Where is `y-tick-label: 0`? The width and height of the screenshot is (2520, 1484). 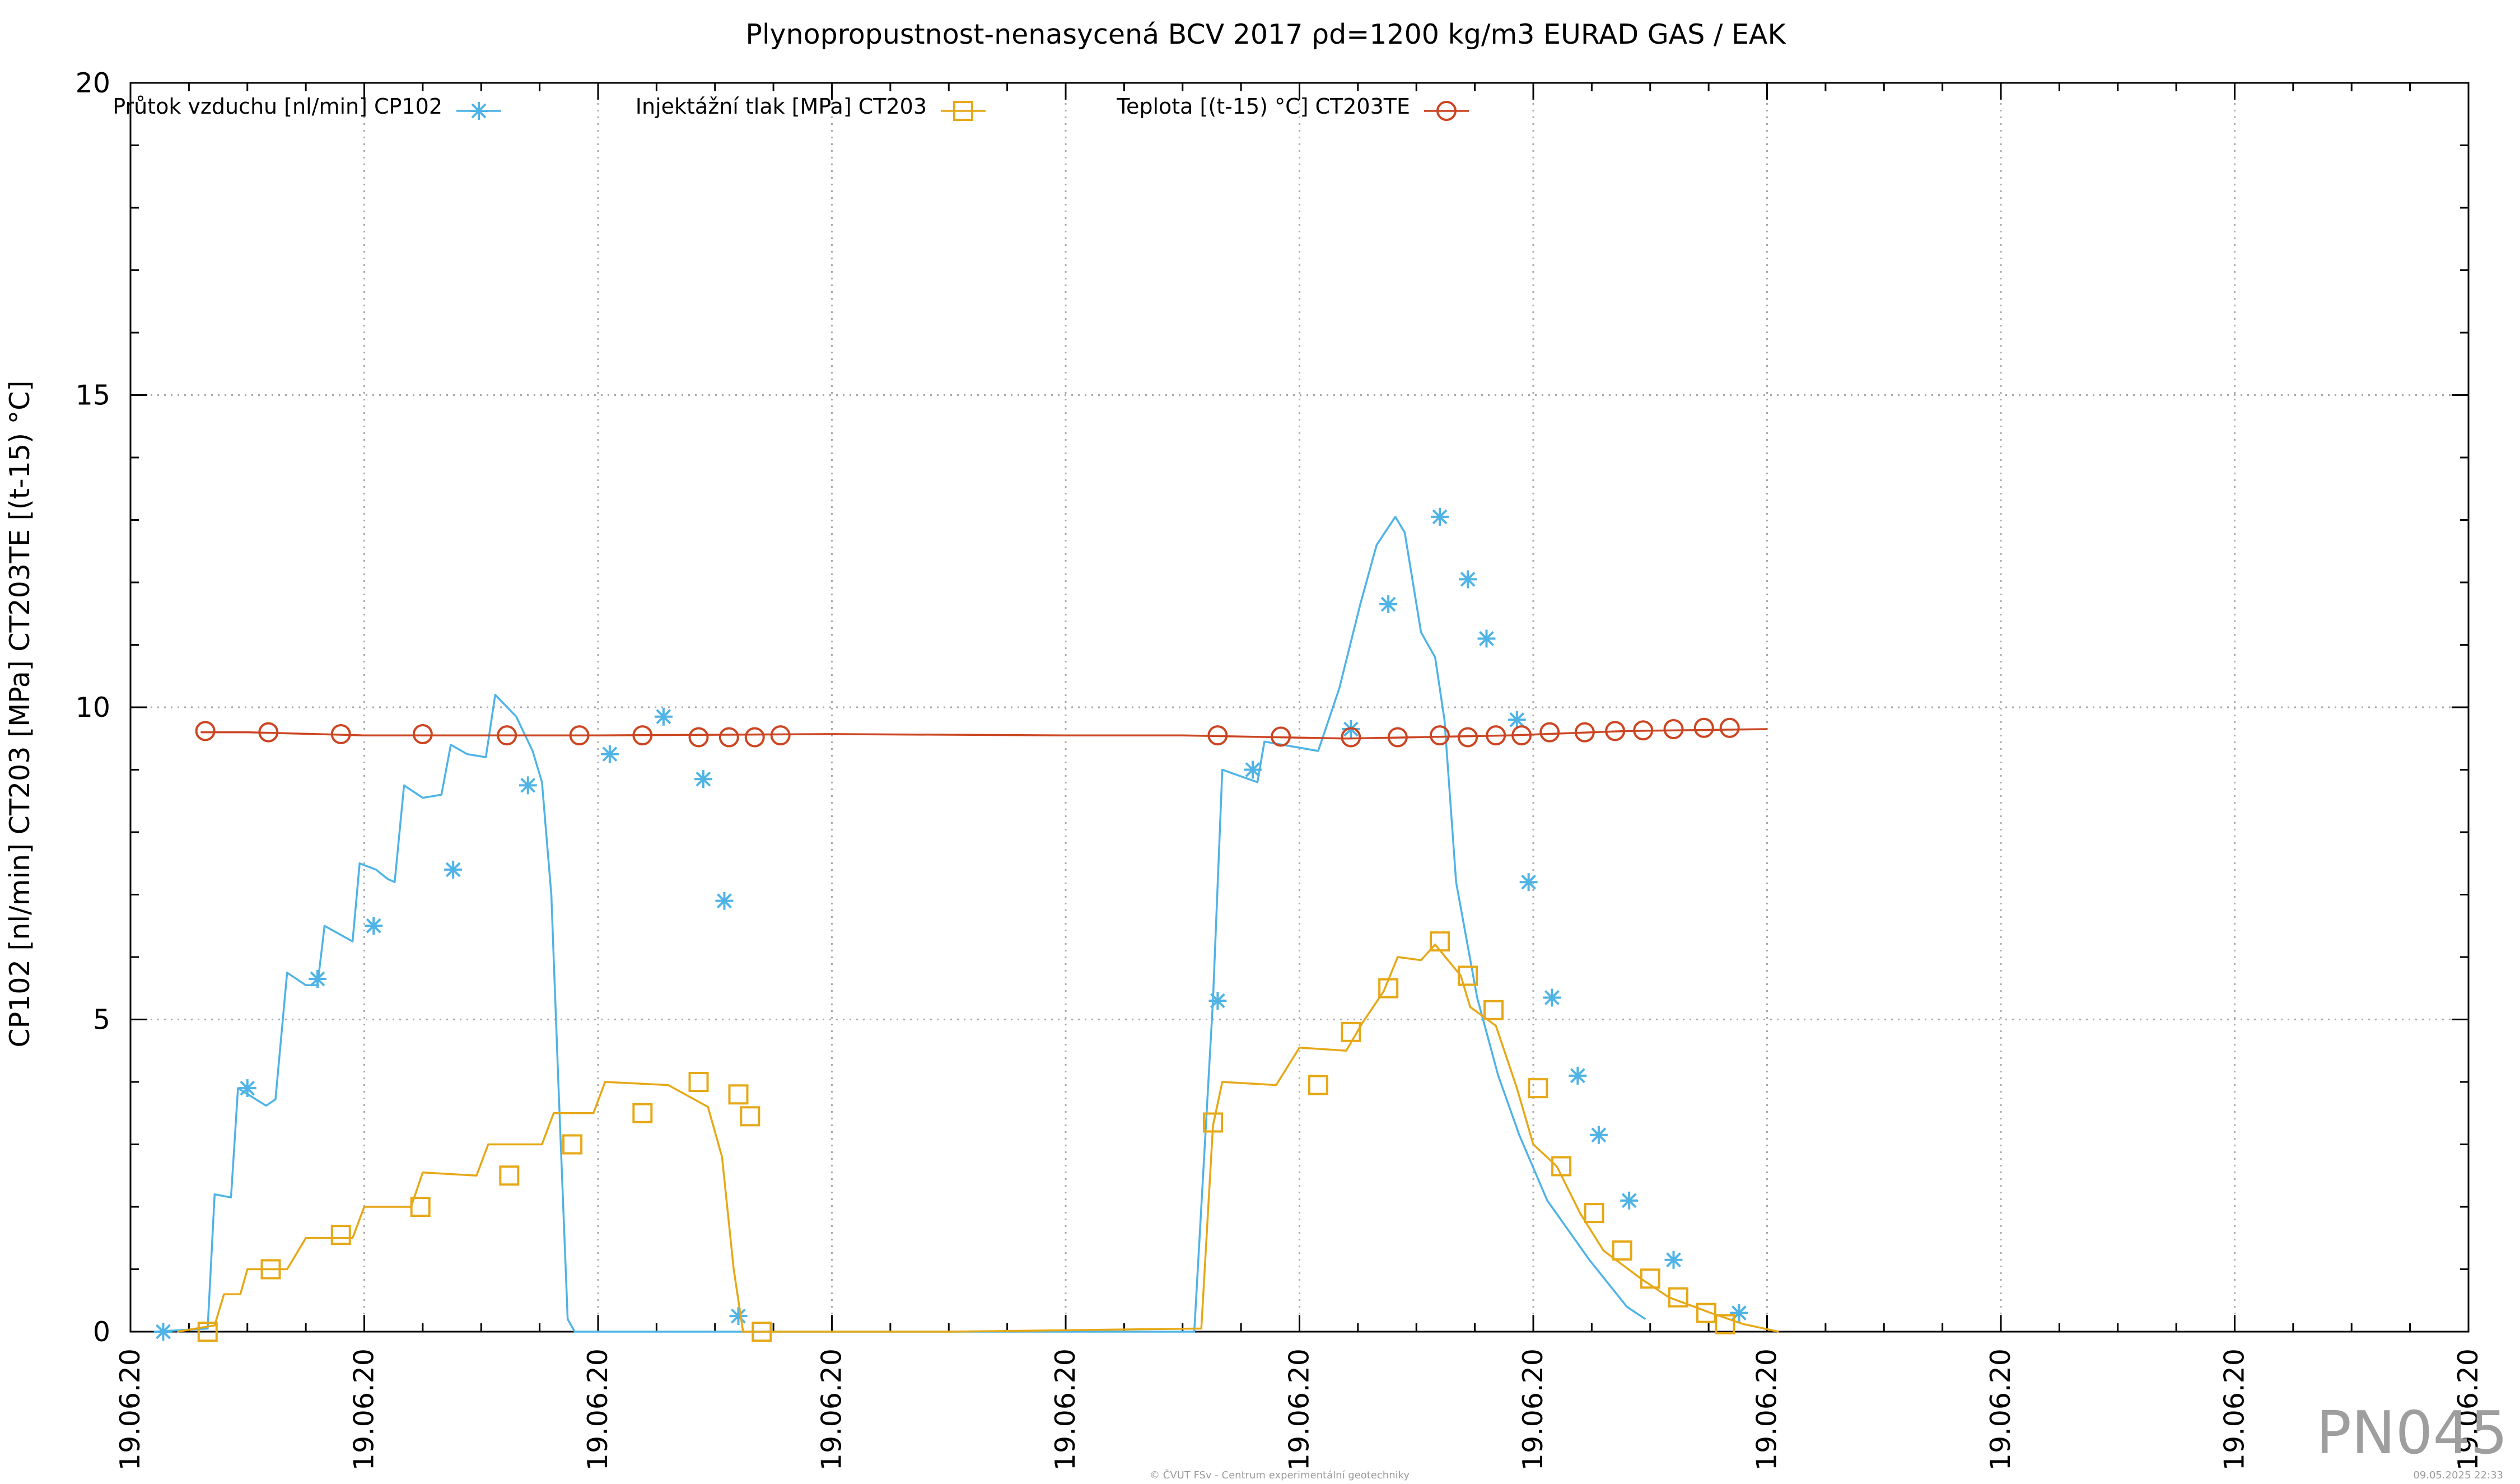 y-tick-label: 0 is located at coordinates (102, 1332).